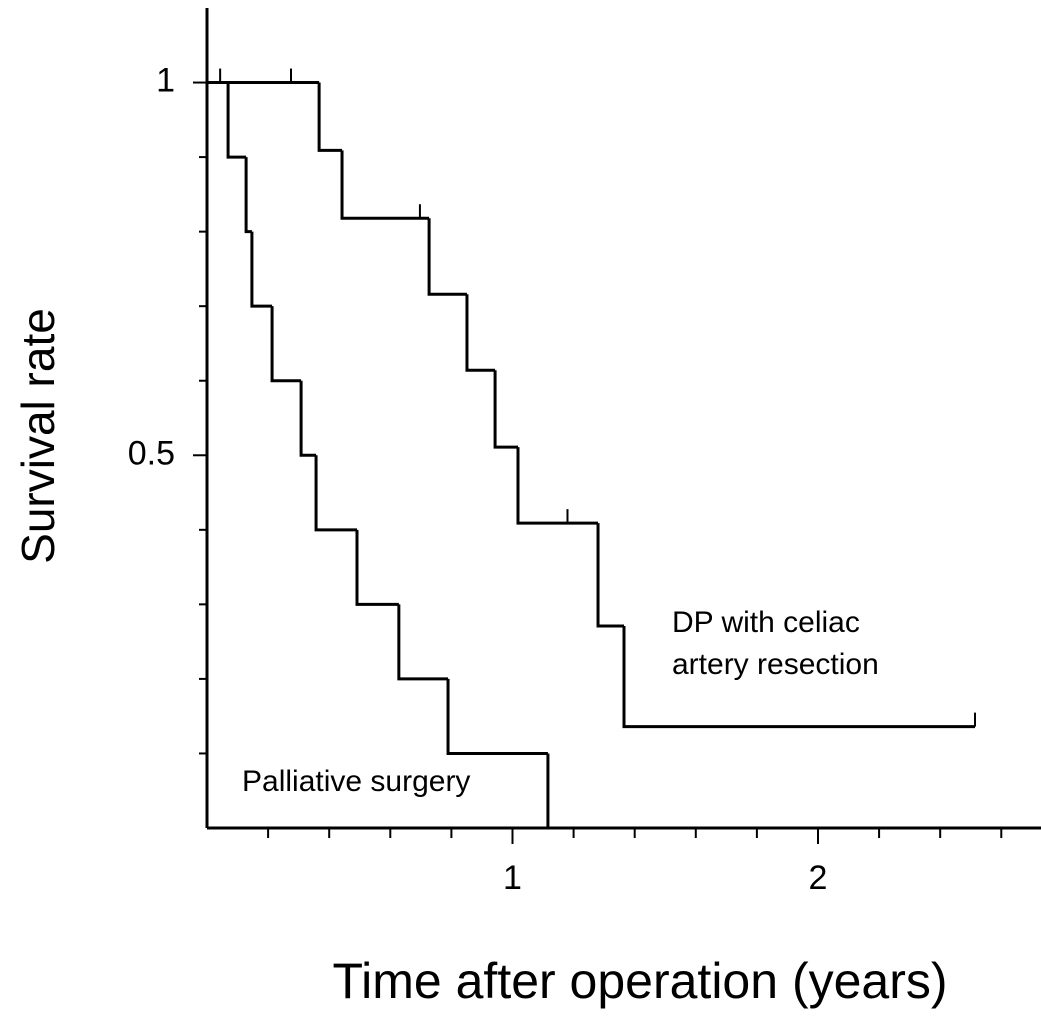 Image resolution: width=1041 pixels, height=1016 pixels. What do you see at coordinates (818, 878) in the screenshot?
I see `x-tick-label: 2` at bounding box center [818, 878].